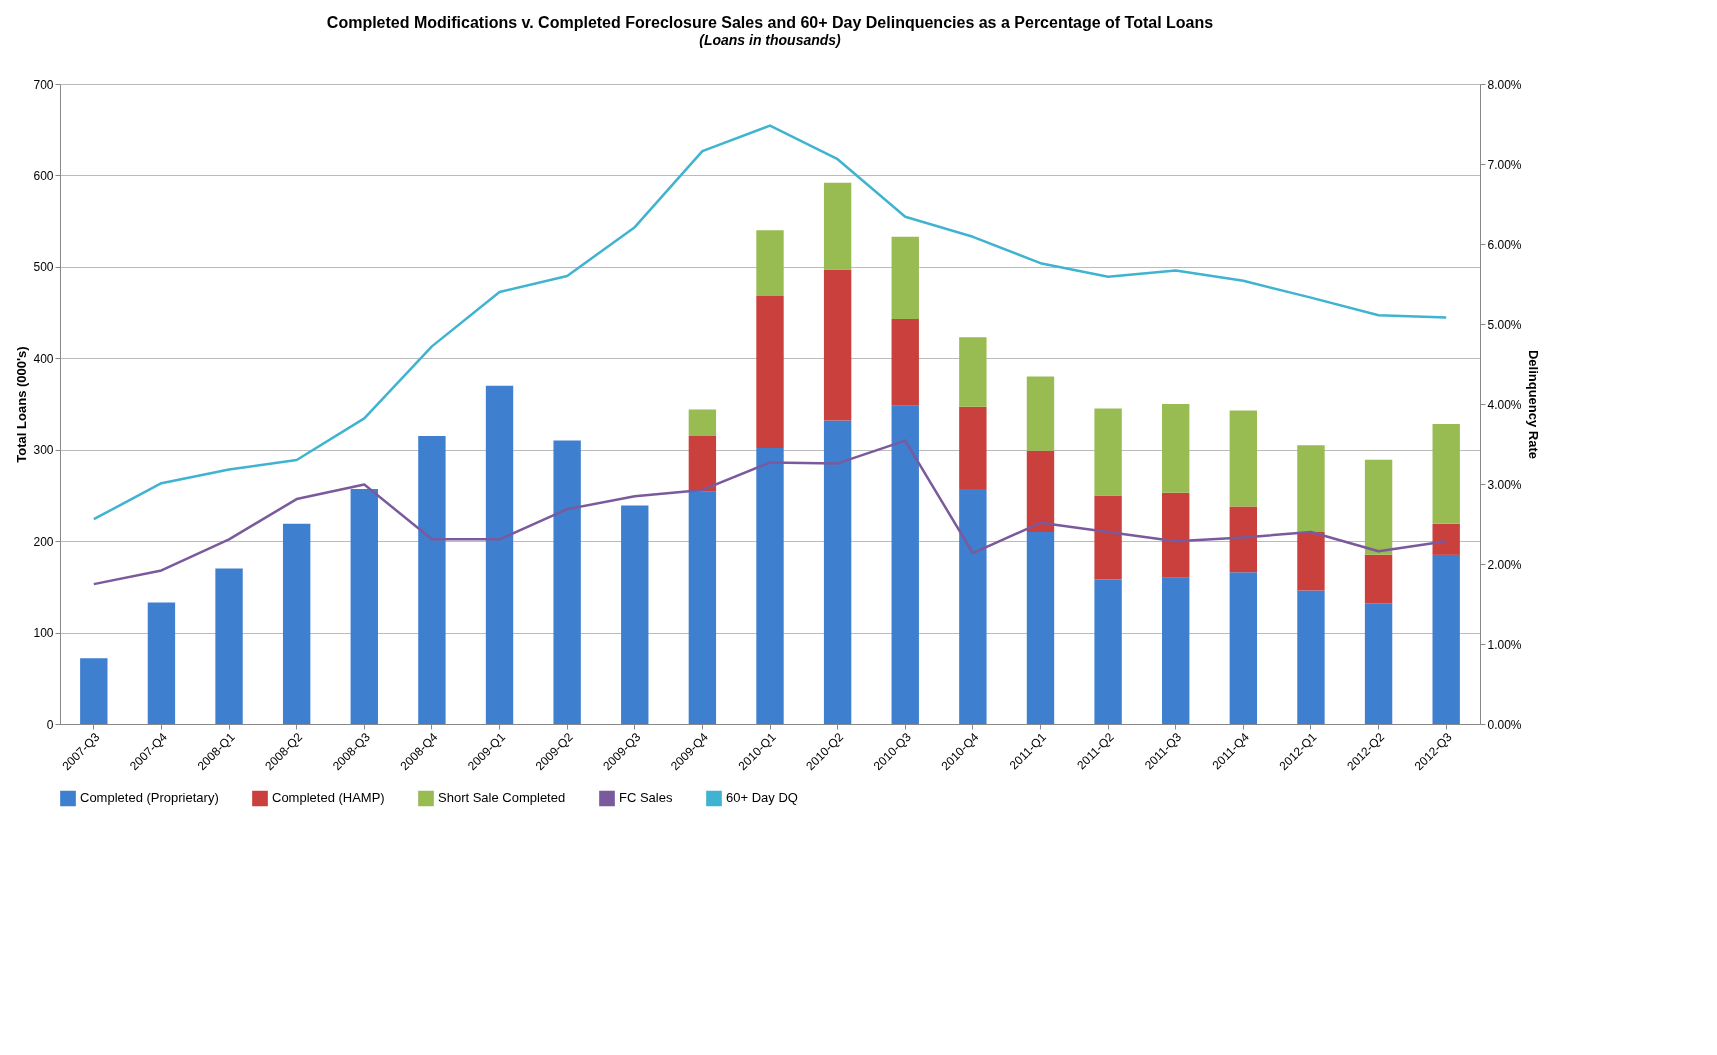 The width and height of the screenshot is (1717, 1055). I want to click on legend-label: Completed (Proprietary), so click(149, 798).